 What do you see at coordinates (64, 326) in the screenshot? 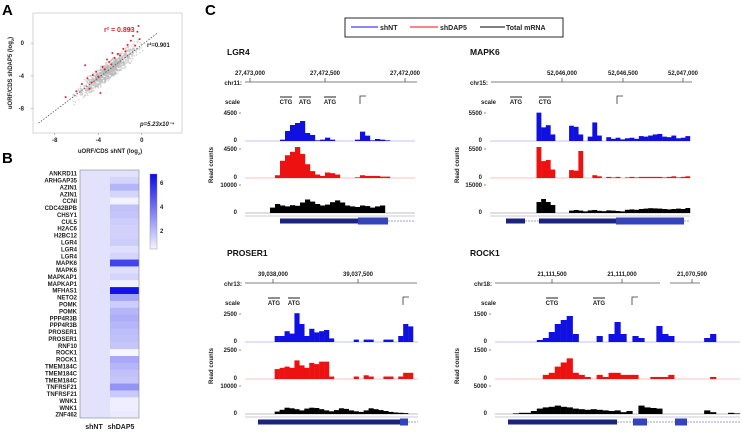
I see `heatmap-row-label: PPP4R3B` at bounding box center [64, 326].